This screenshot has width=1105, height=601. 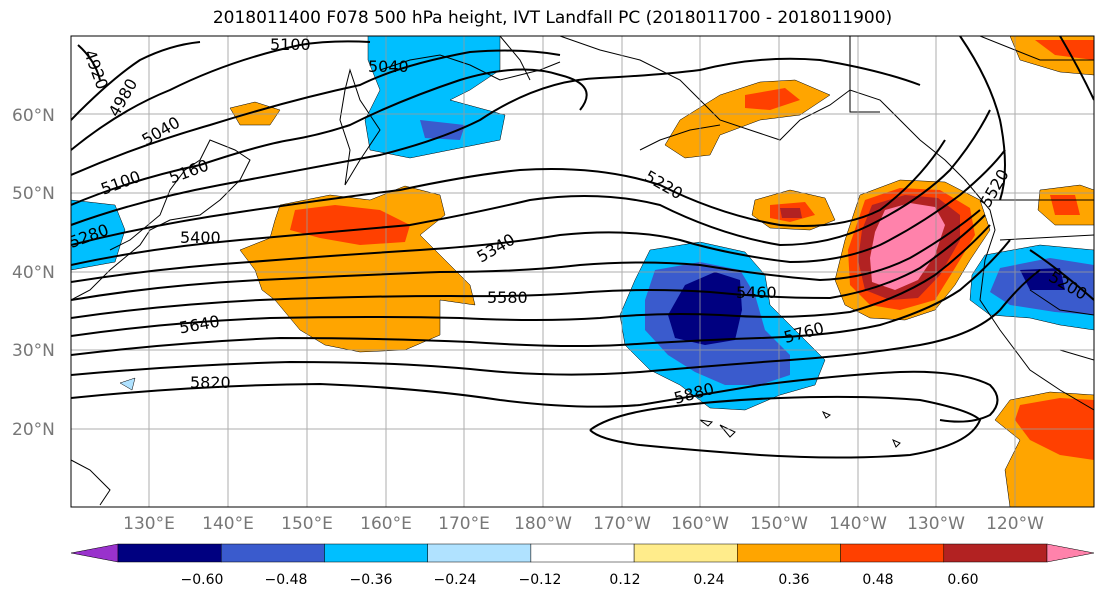 I want to click on lat-label: 20°N, so click(x=33, y=430).